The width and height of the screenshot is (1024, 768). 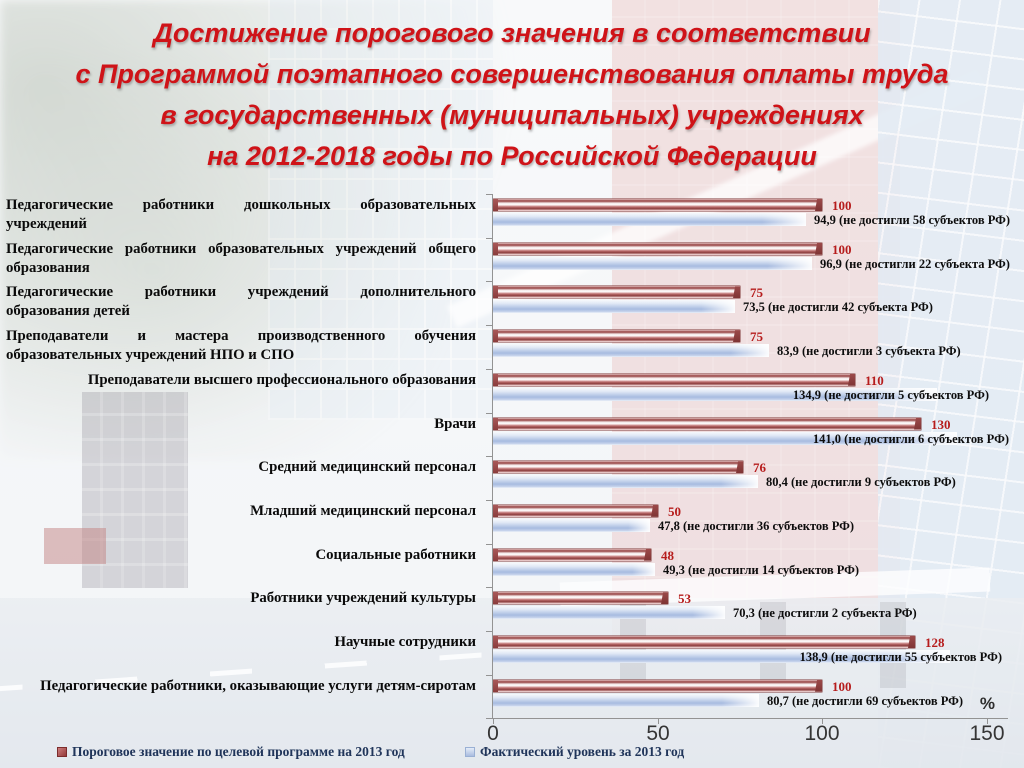 I want to click on threshold-value-label: 53, so click(x=684, y=599).